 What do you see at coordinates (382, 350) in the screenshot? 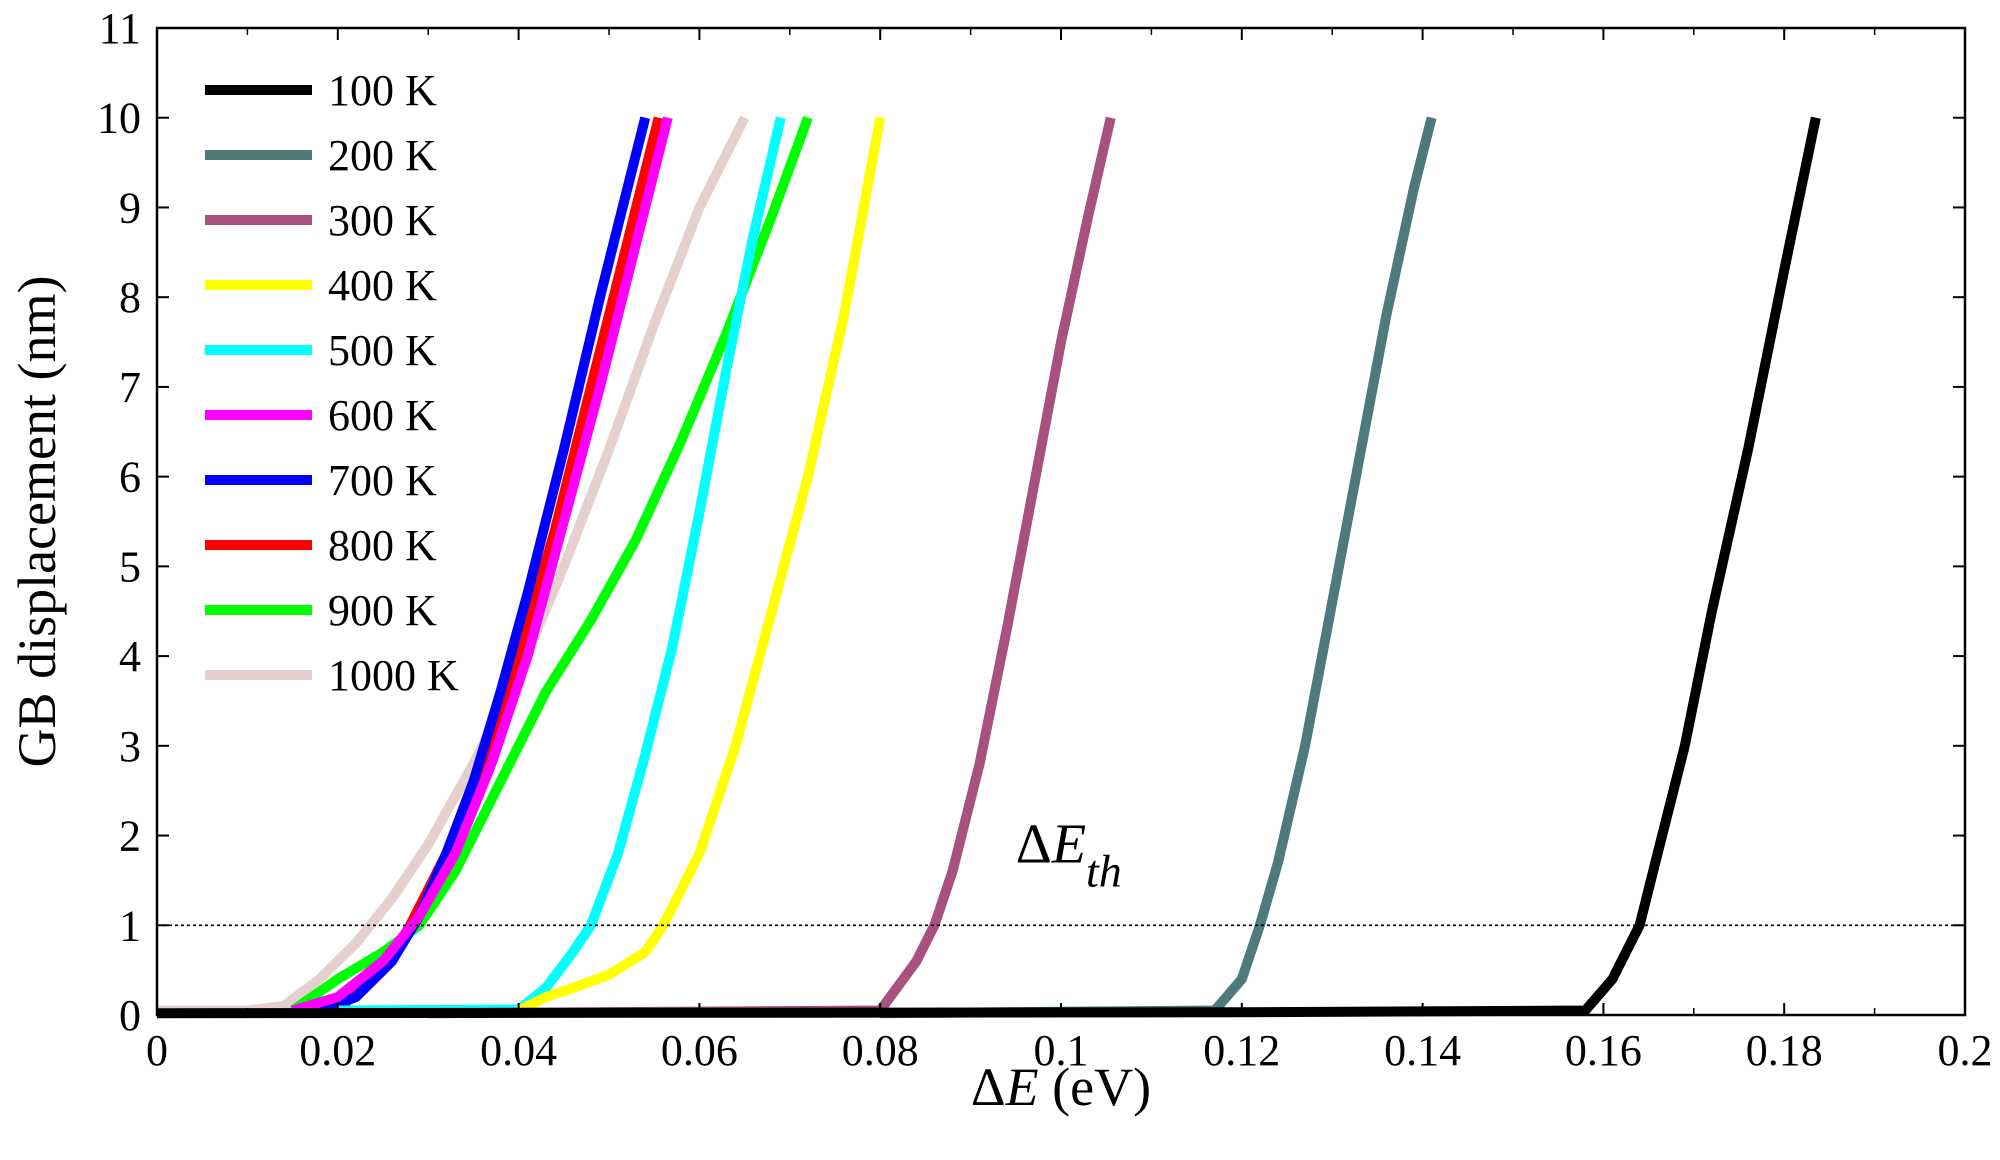
I see `legend-label-500-k: 500 K` at bounding box center [382, 350].